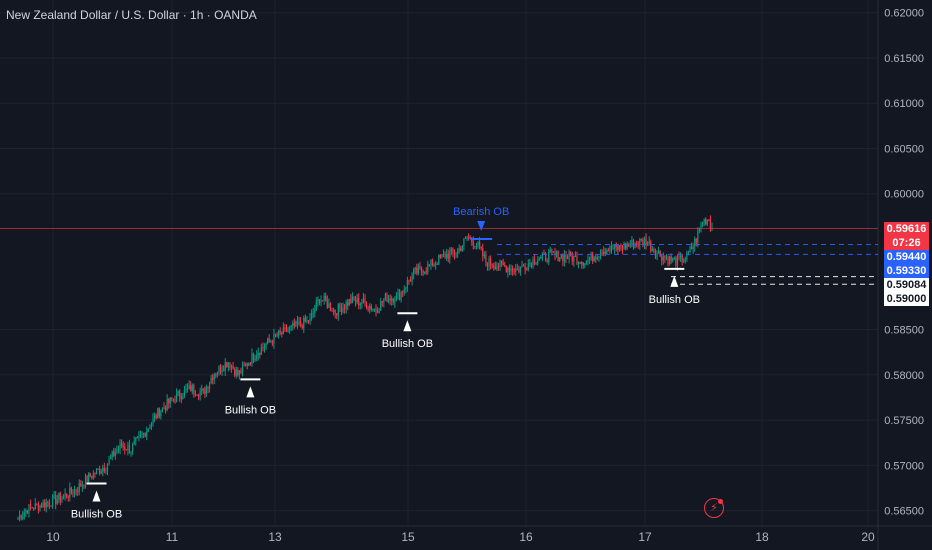 Image resolution: width=932 pixels, height=550 pixels. I want to click on price-tick-label: 0.61000, so click(904, 104).